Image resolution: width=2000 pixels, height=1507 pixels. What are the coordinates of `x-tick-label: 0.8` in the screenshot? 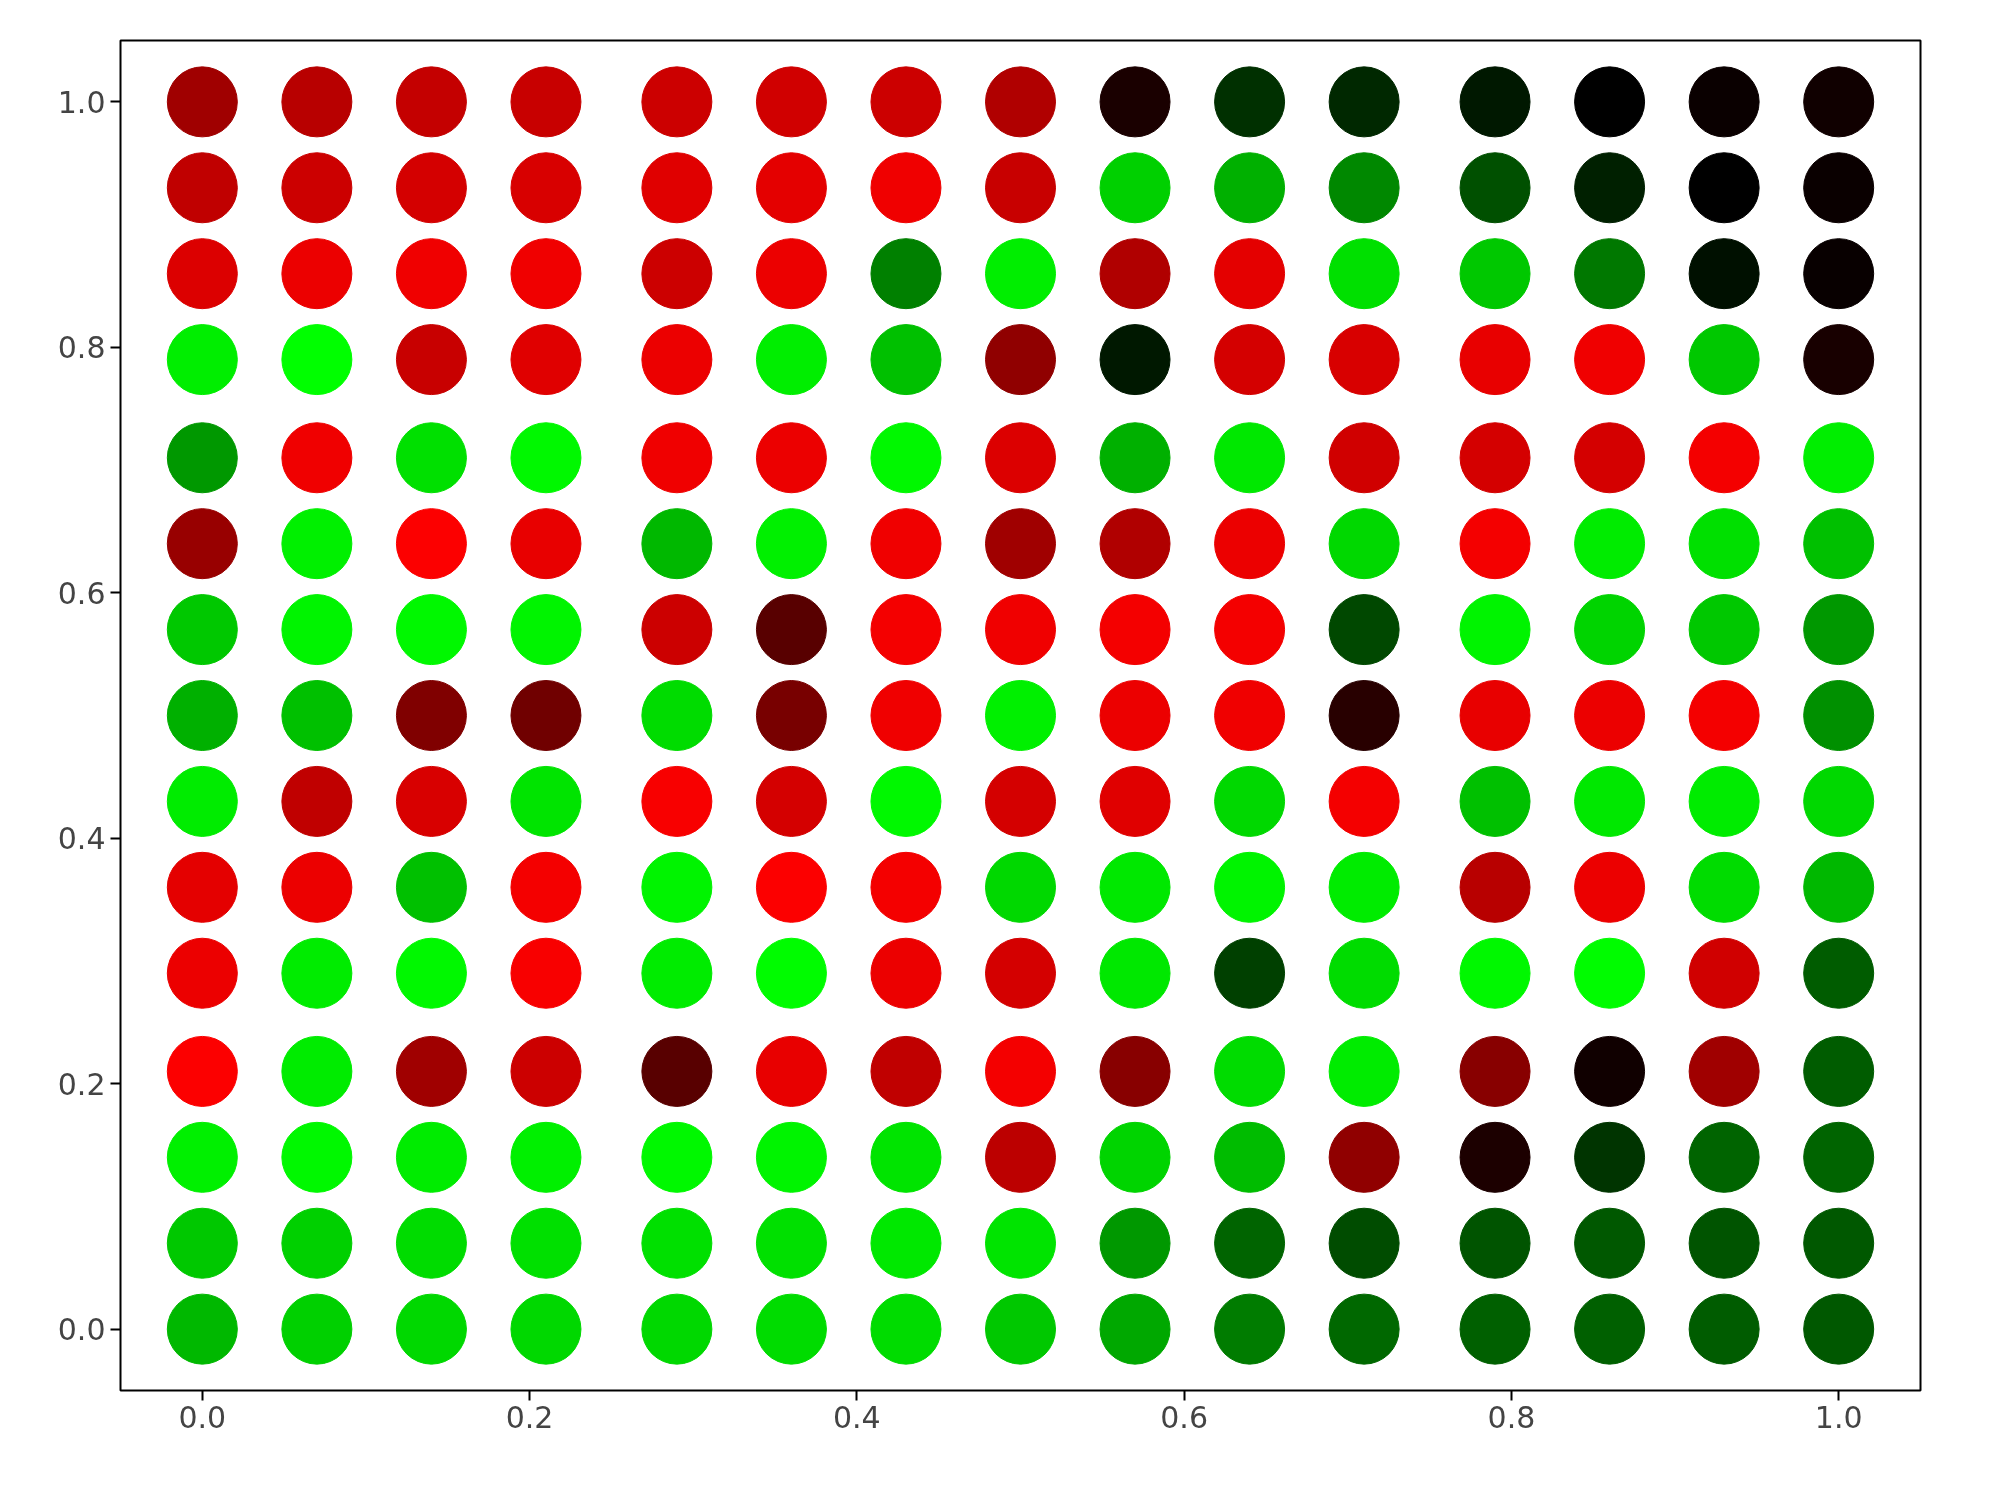 It's located at (1511, 1417).